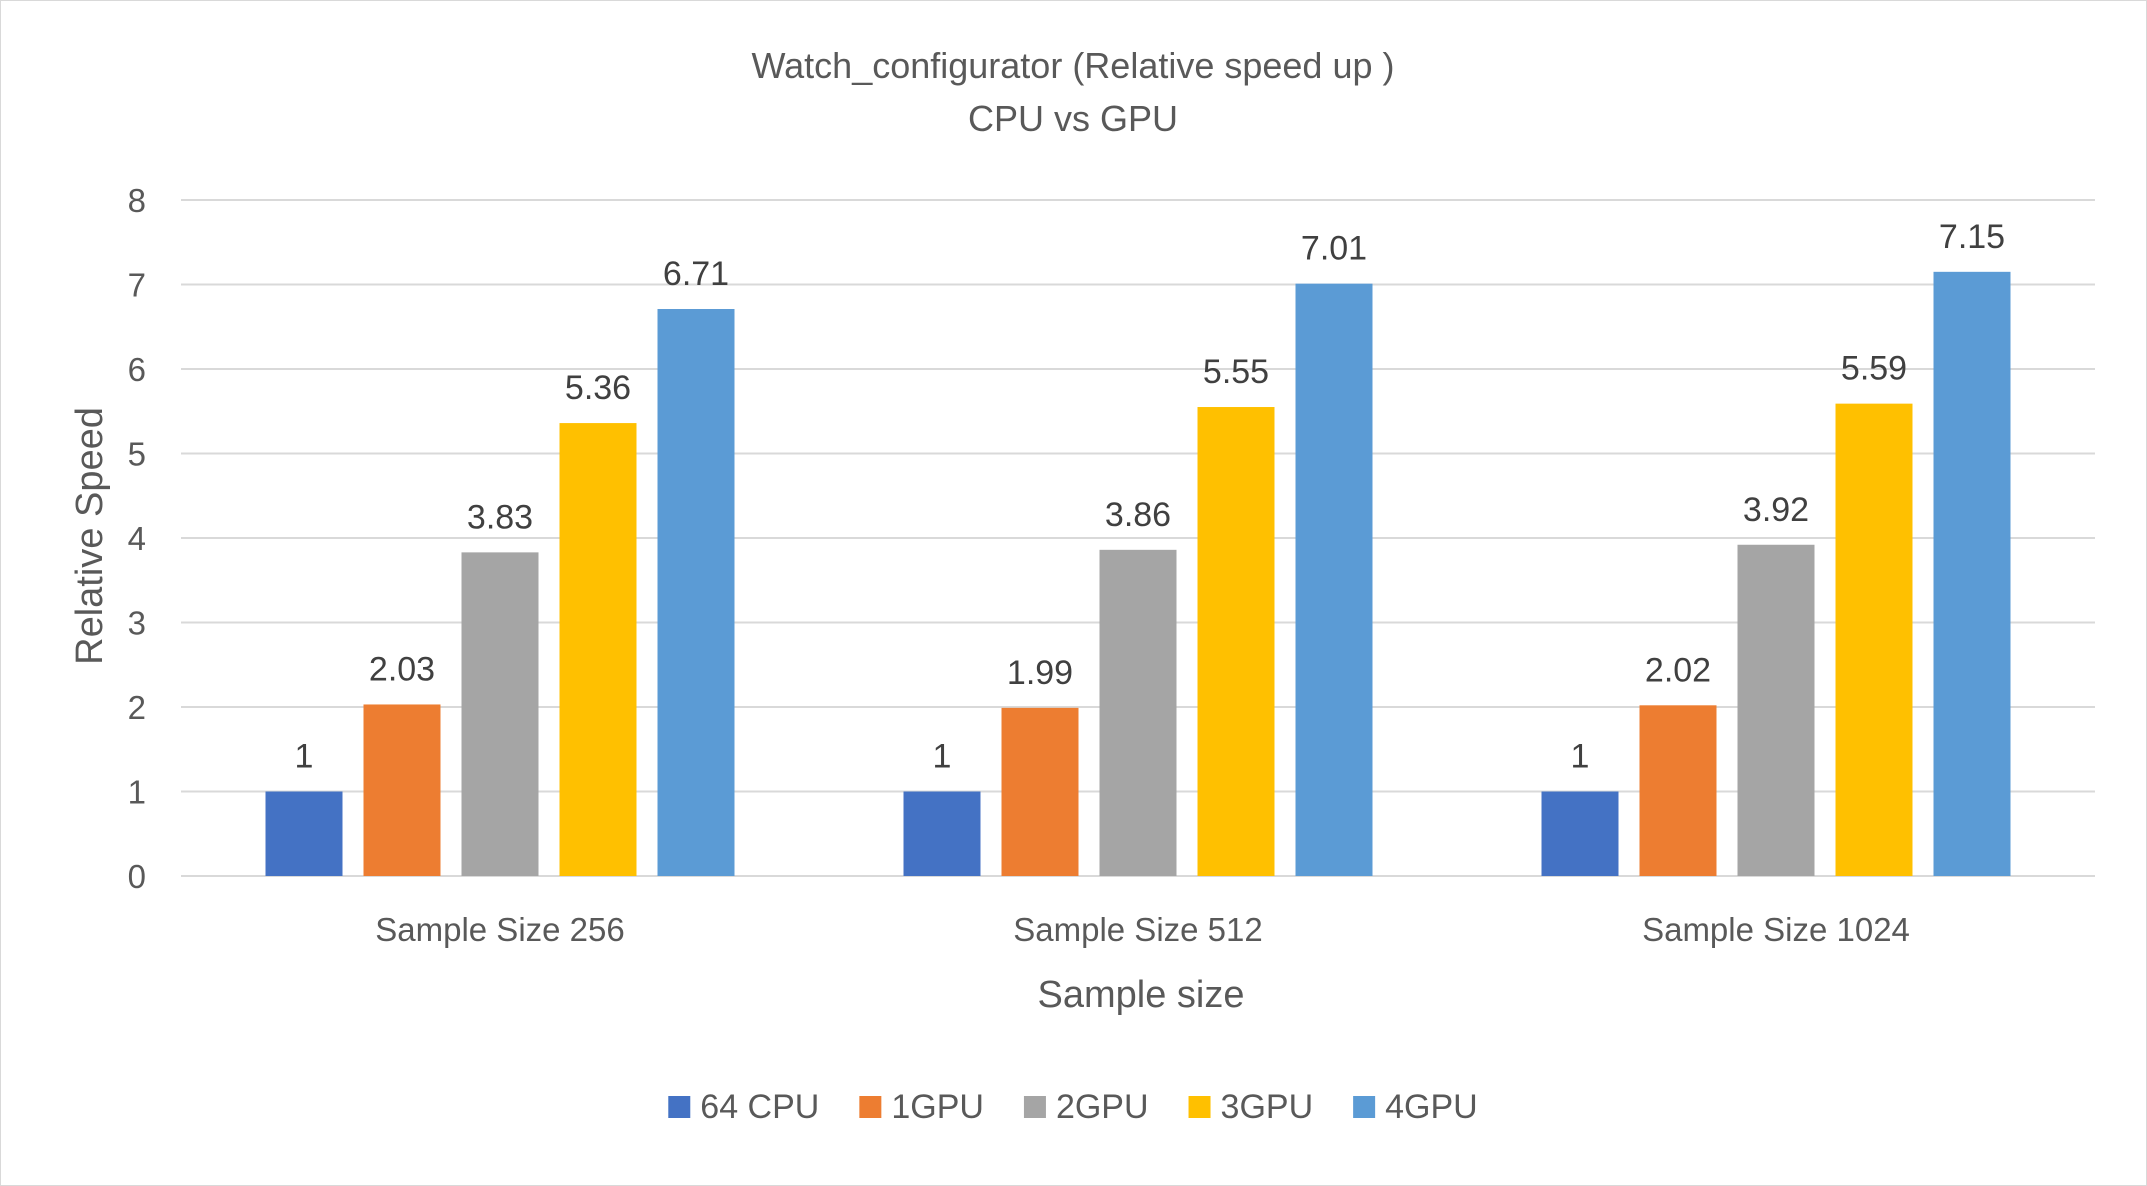  What do you see at coordinates (1267, 1107) in the screenshot?
I see `legend-label: 3GPU` at bounding box center [1267, 1107].